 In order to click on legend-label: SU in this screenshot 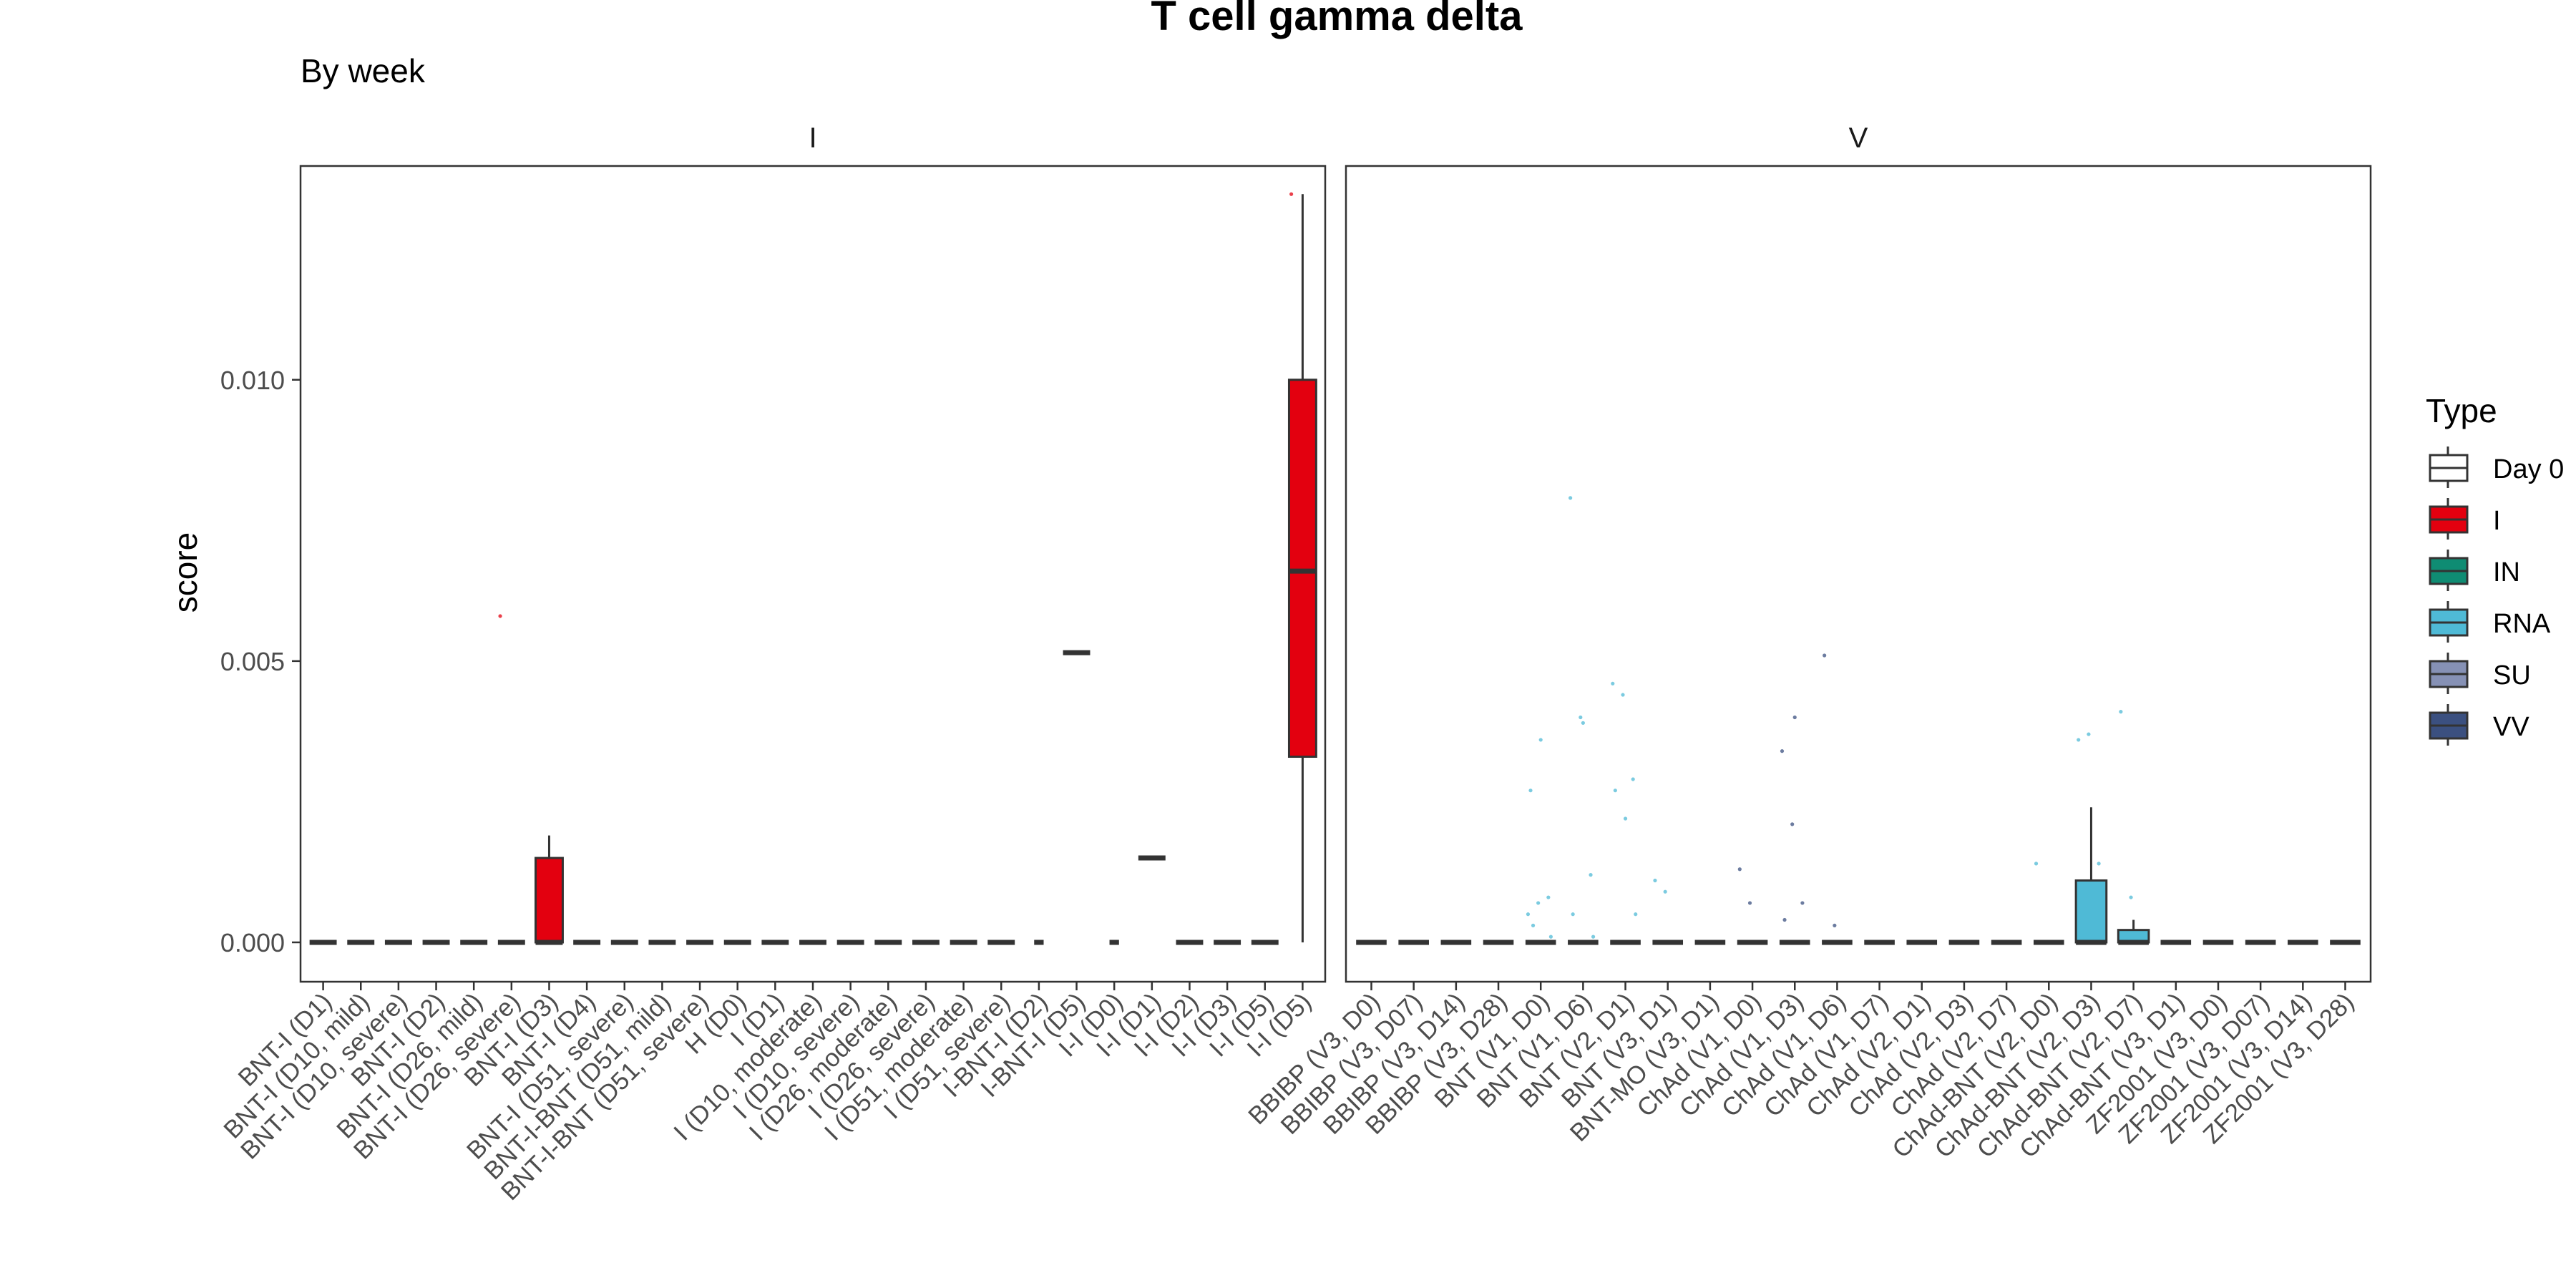, I will do `click(2512, 675)`.